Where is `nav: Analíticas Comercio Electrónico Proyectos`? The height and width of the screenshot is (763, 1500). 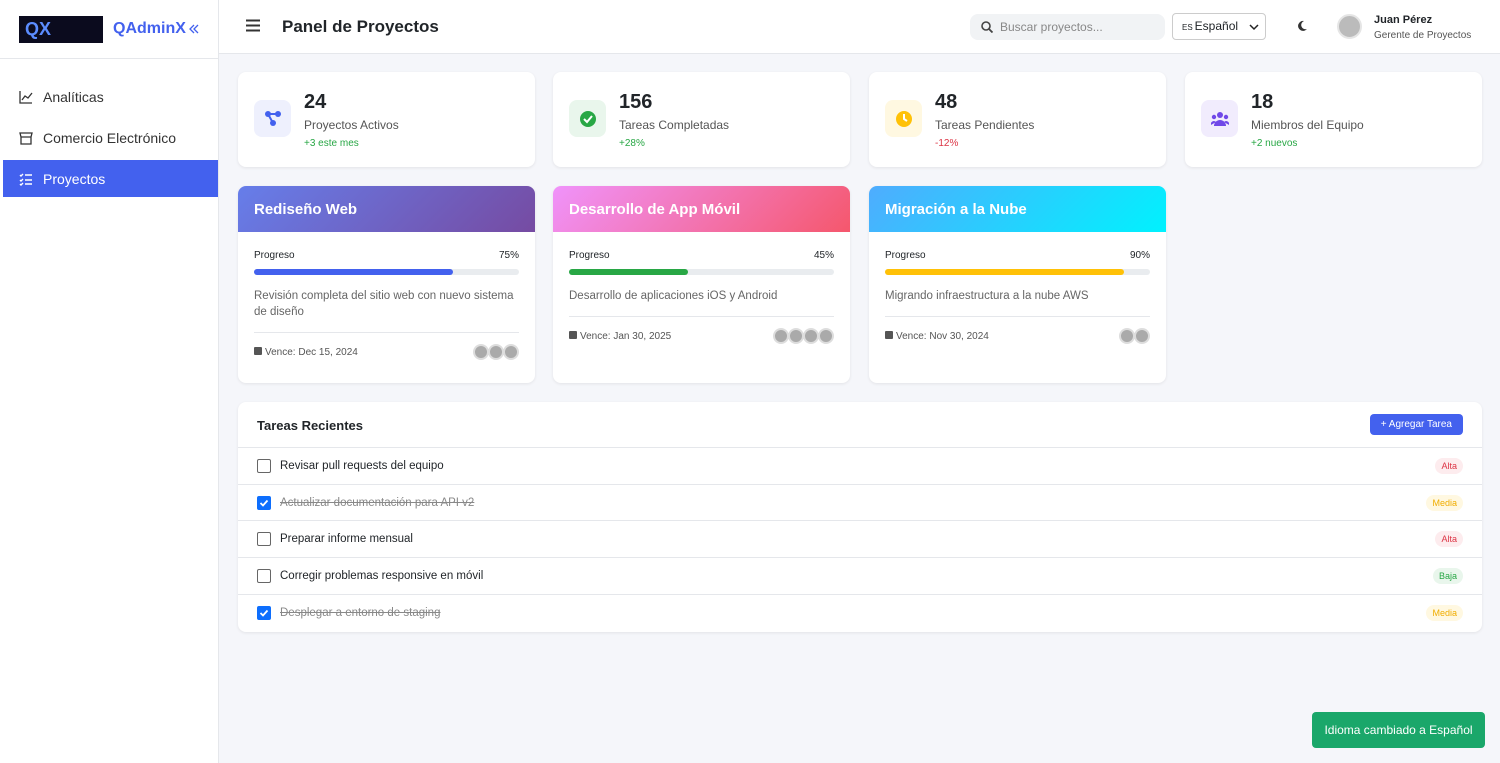
nav: Analíticas Comercio Electrónico Proyectos is located at coordinates (109, 137).